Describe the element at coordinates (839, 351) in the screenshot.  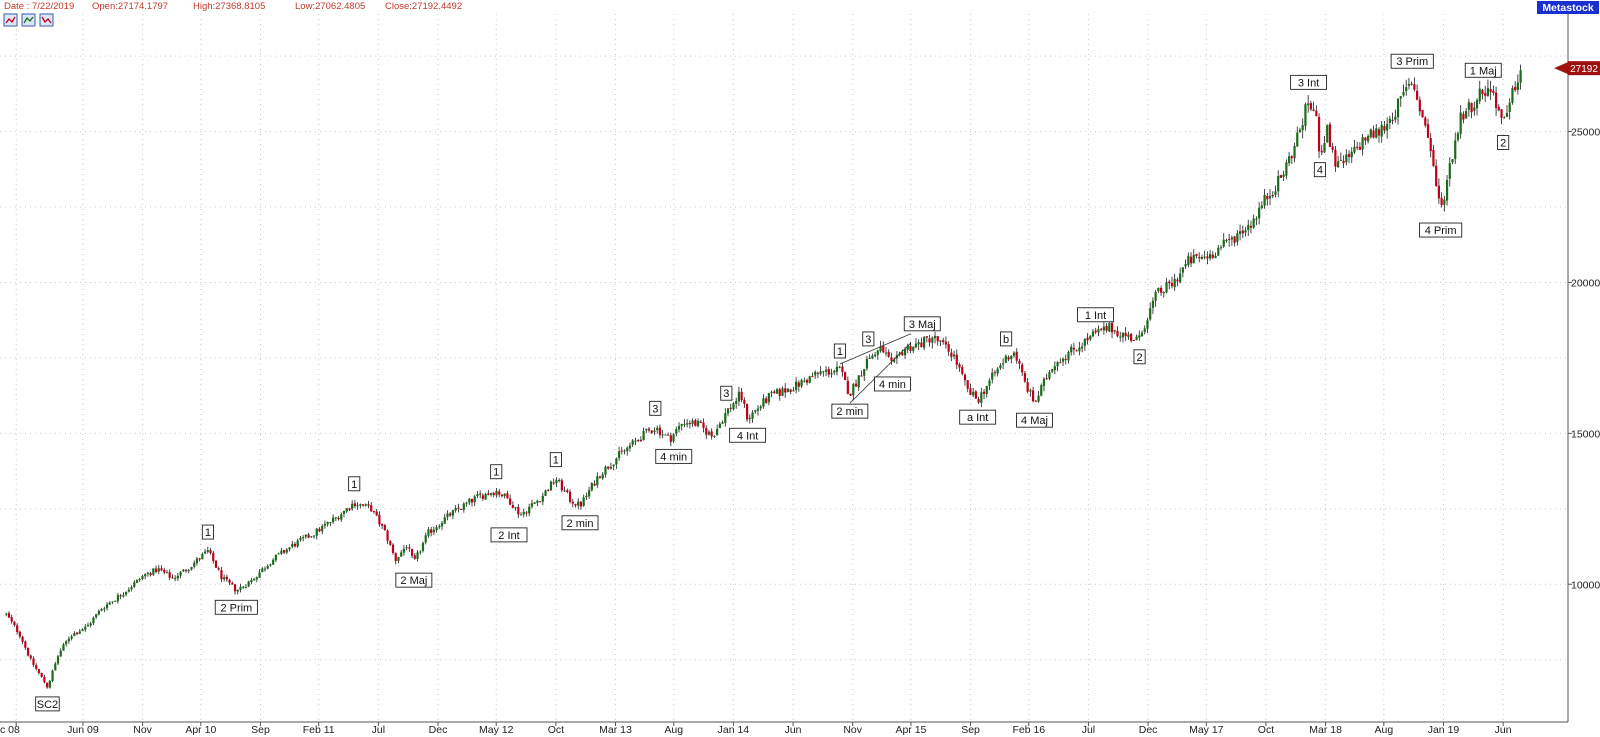
I see `wave-label: 1` at that location.